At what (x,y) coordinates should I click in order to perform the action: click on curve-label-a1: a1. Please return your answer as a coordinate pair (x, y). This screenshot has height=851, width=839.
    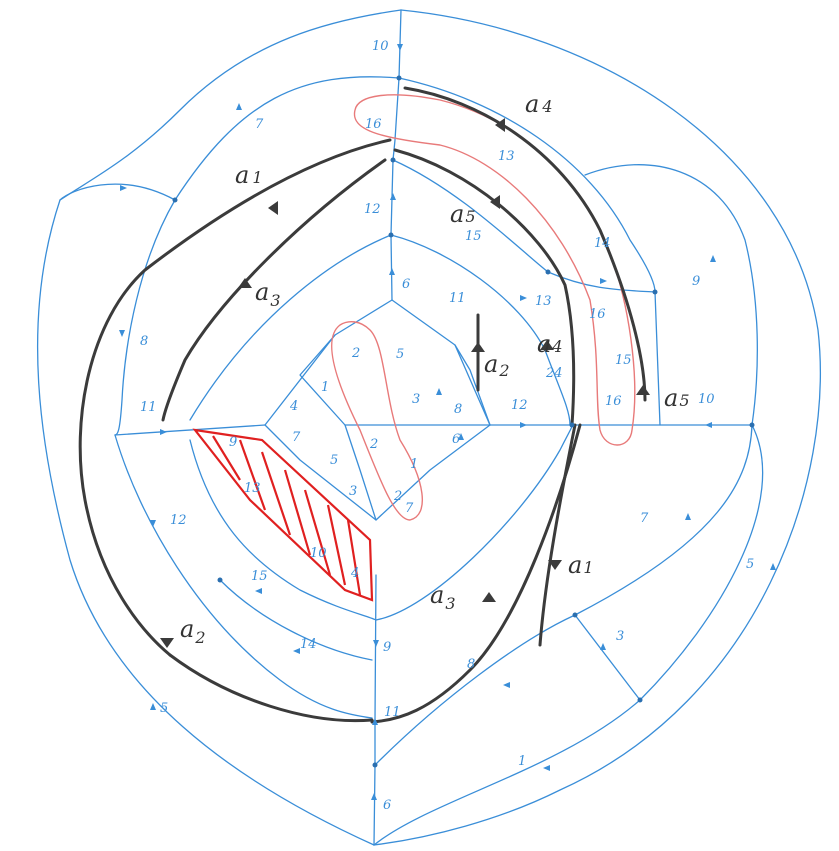
    Looking at the image, I should click on (581, 565).